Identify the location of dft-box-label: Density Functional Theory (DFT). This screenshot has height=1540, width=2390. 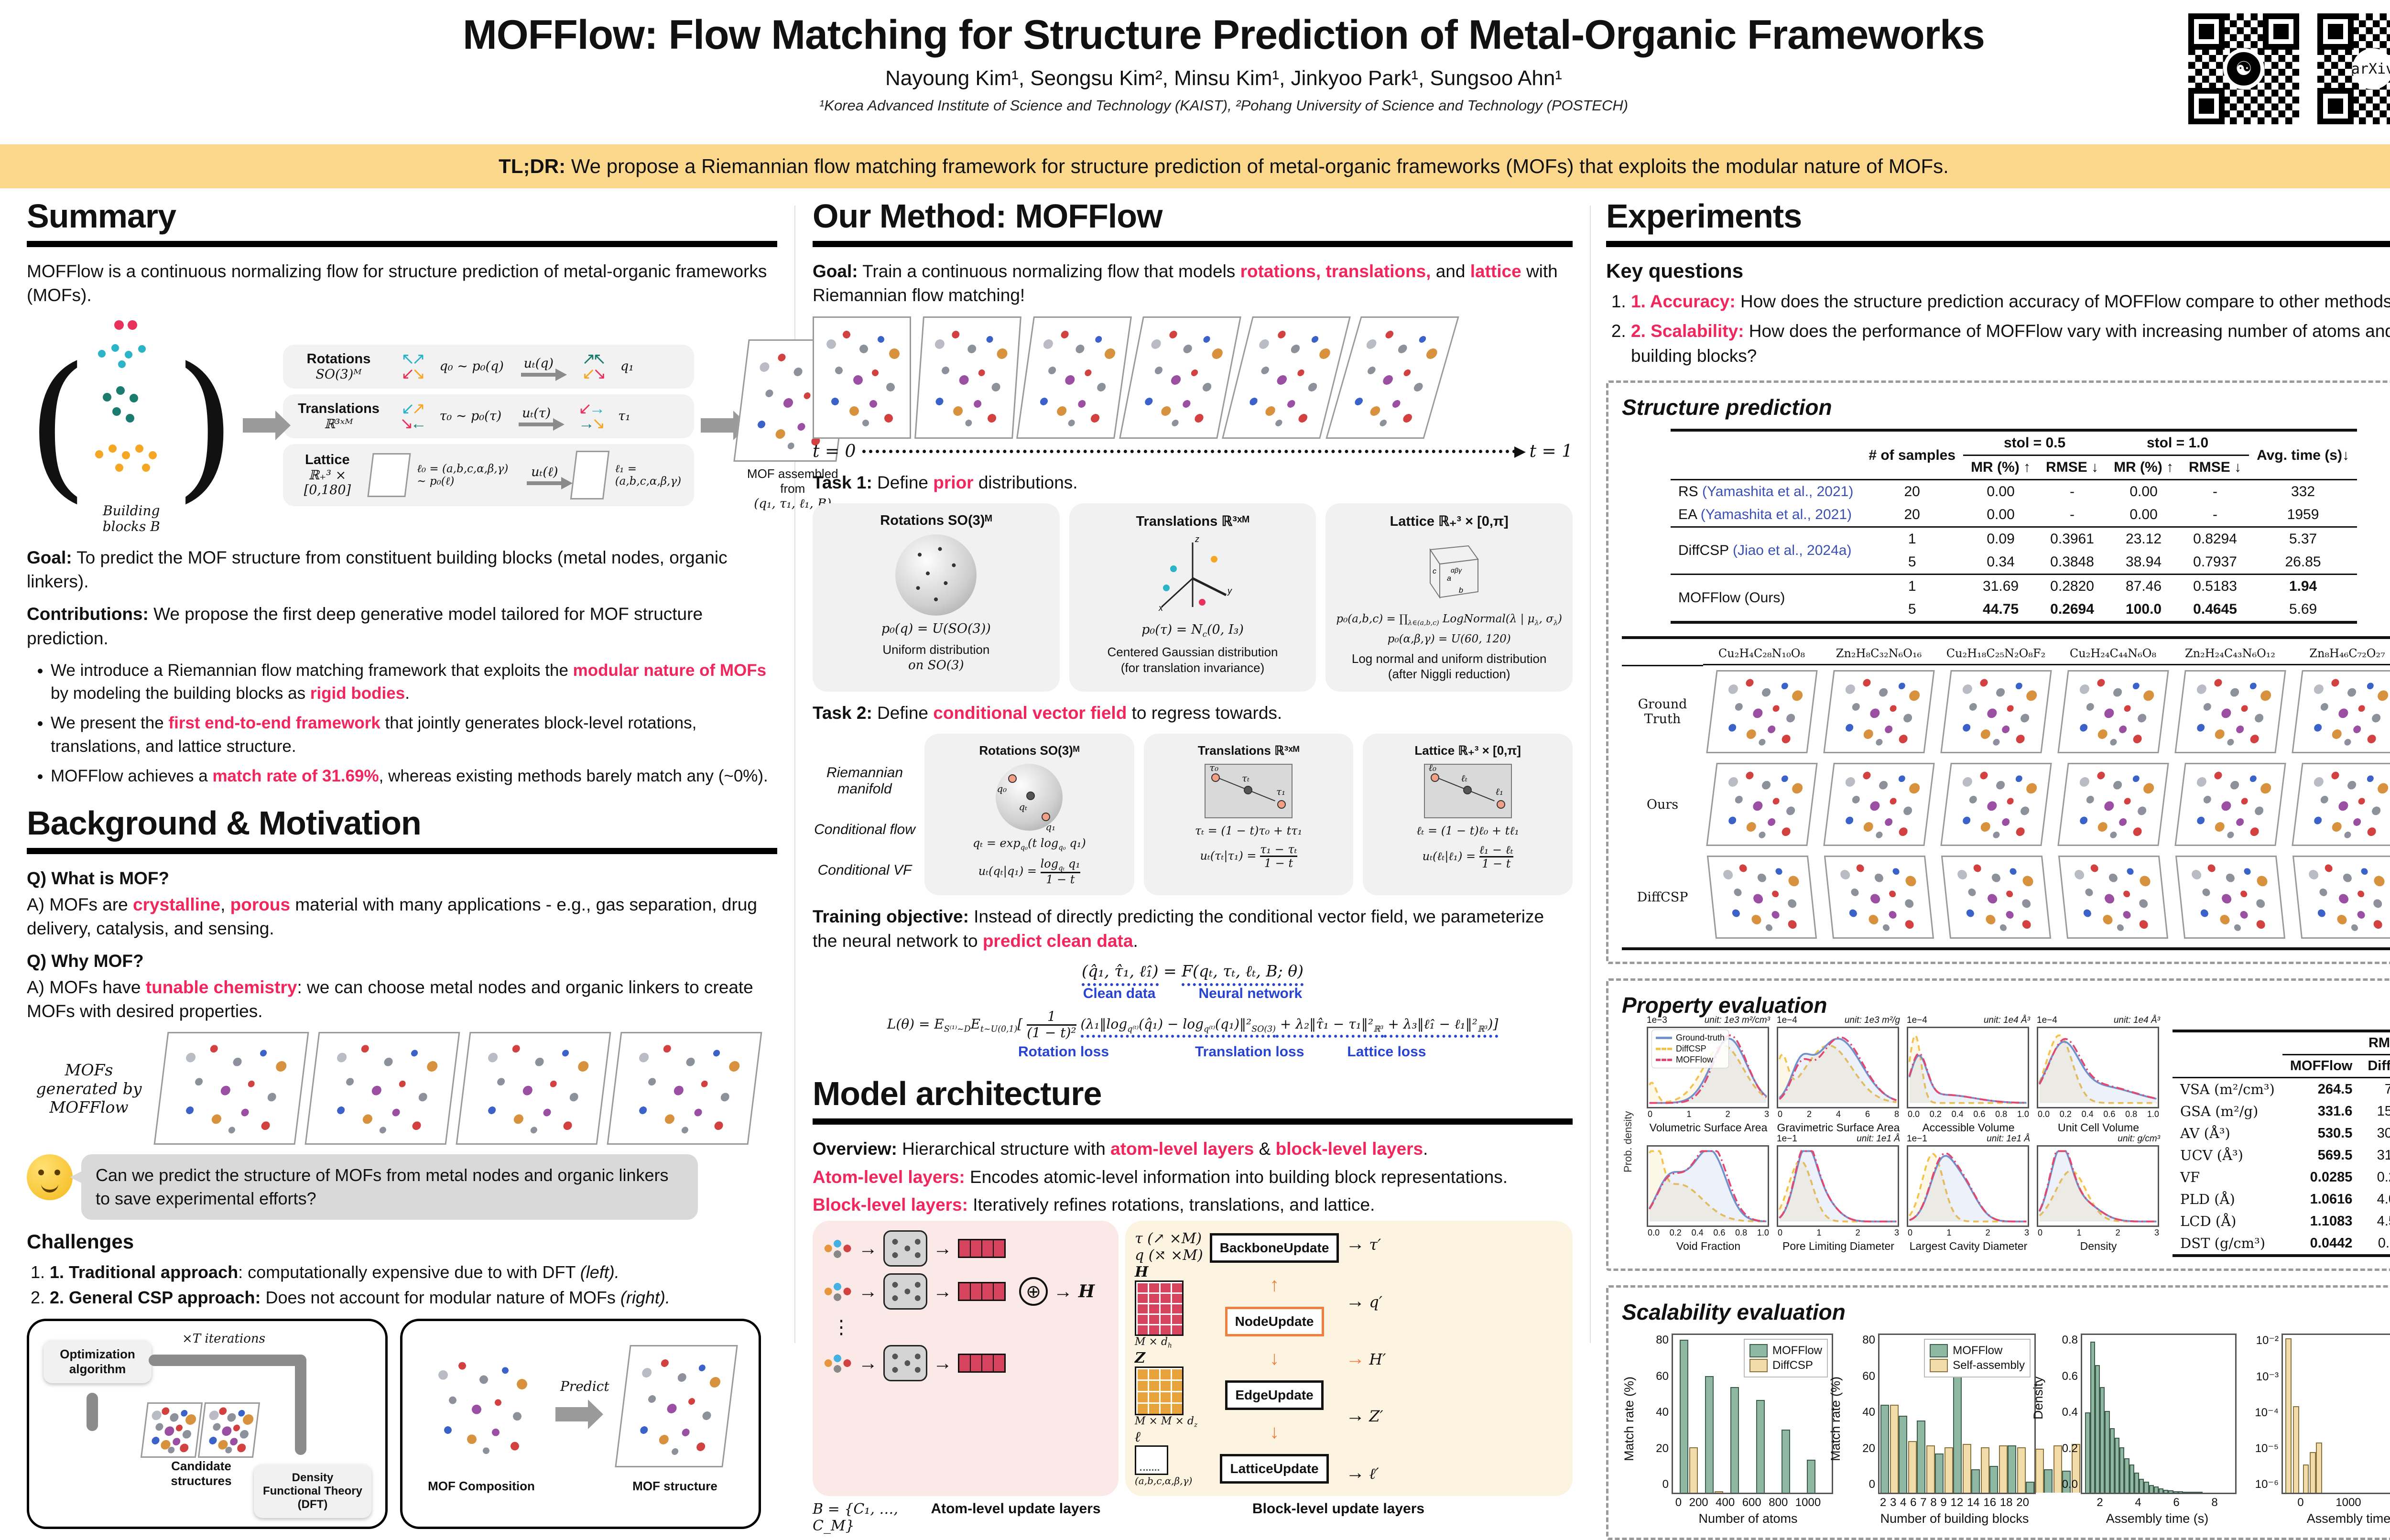
(312, 1491).